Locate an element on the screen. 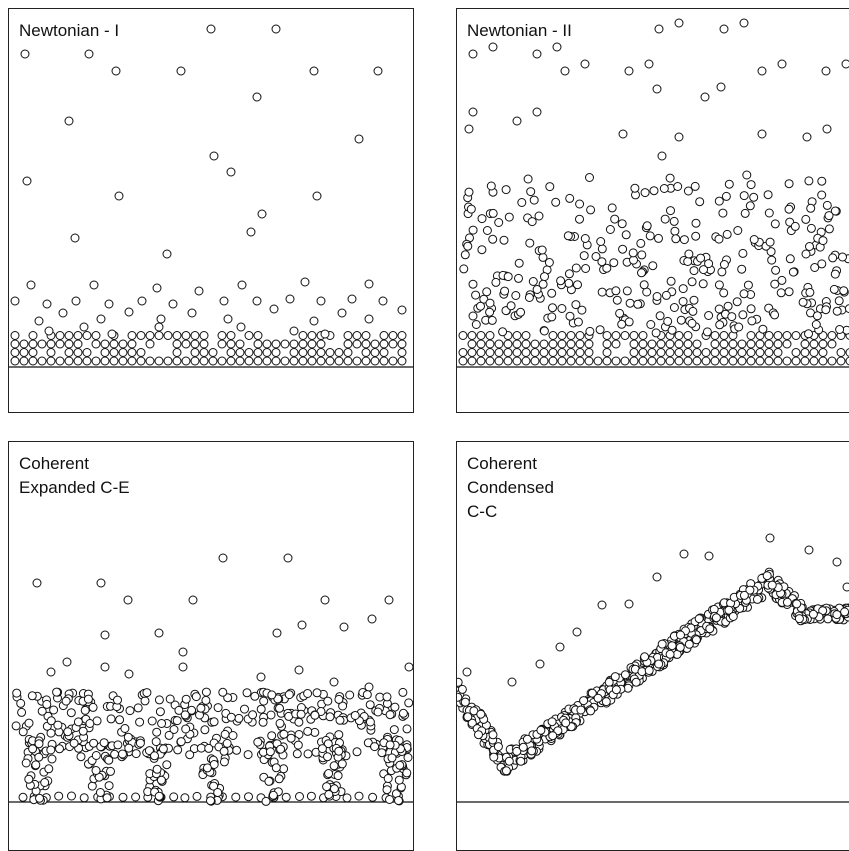 This screenshot has width=849, height=851. panel-title: Coherent Condensed C-C is located at coordinates (510, 488).